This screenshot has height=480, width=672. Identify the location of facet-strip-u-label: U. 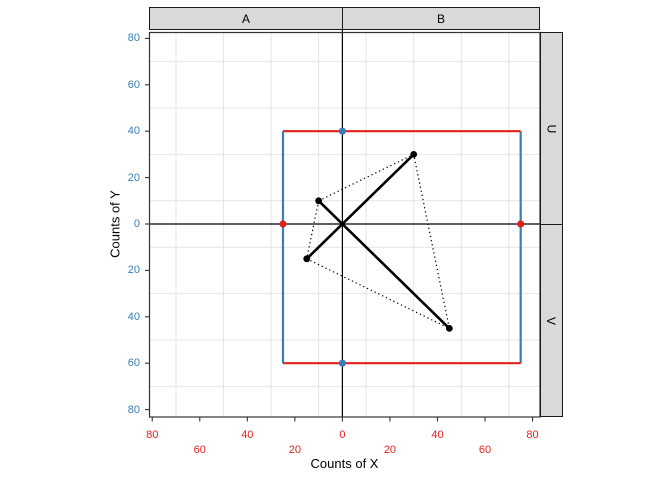
(551, 128).